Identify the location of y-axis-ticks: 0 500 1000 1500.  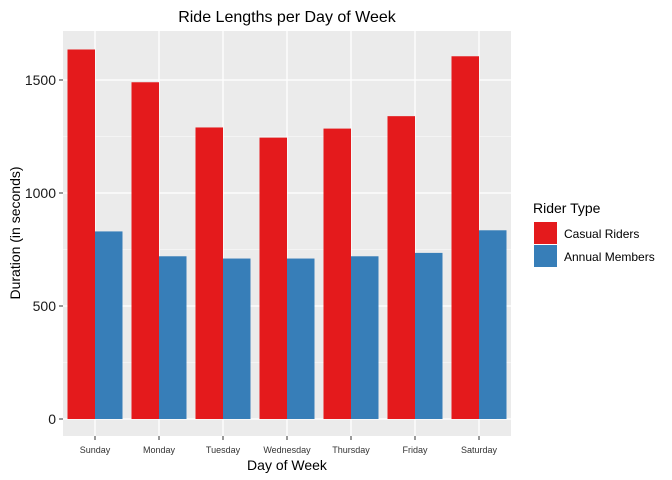
(44, 249).